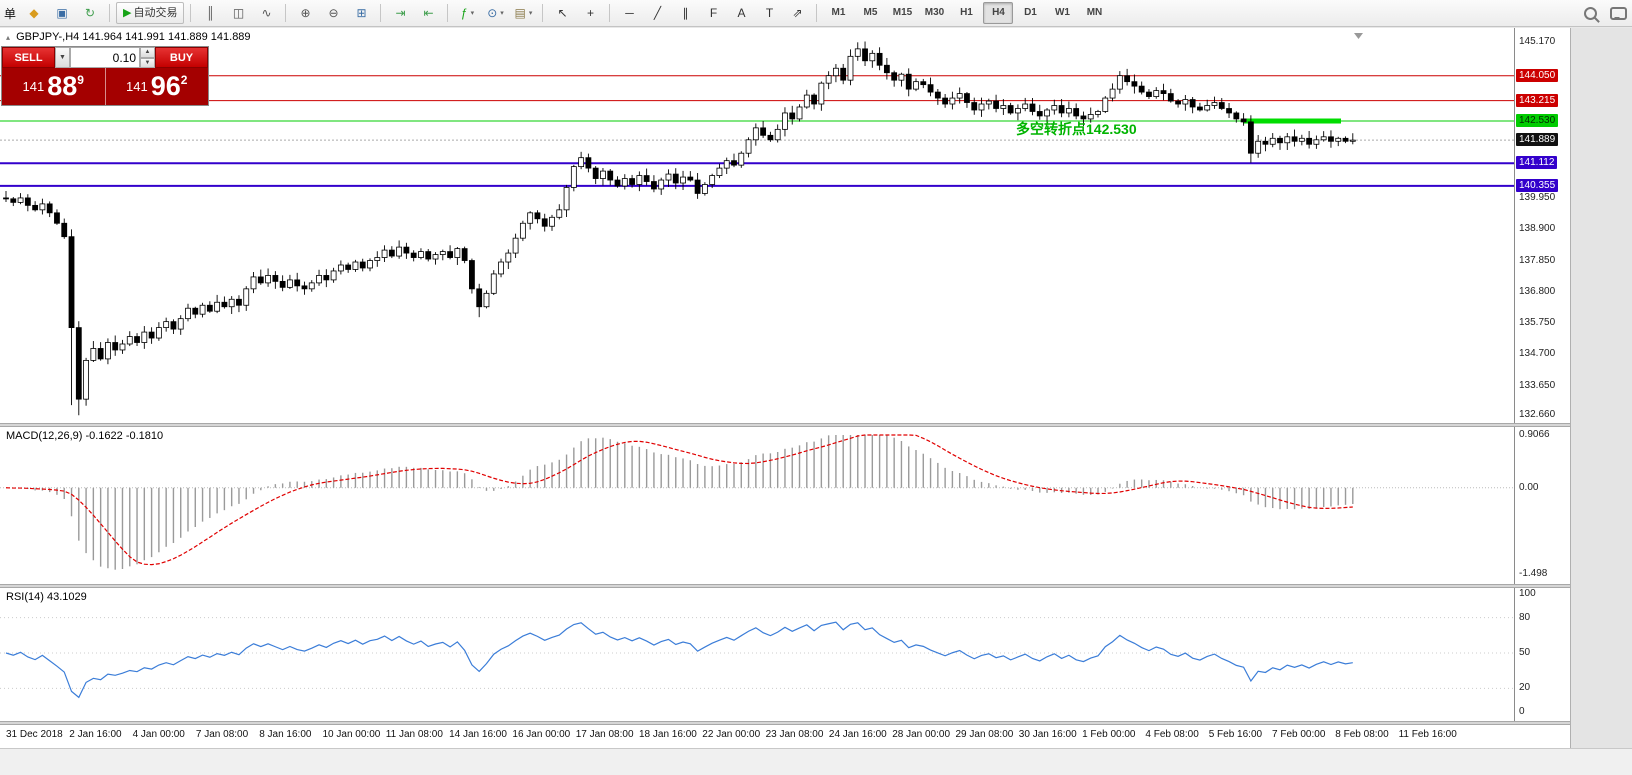  What do you see at coordinates (731, 734) in the screenshot?
I see `time-label: 22 Jan 00:00` at bounding box center [731, 734].